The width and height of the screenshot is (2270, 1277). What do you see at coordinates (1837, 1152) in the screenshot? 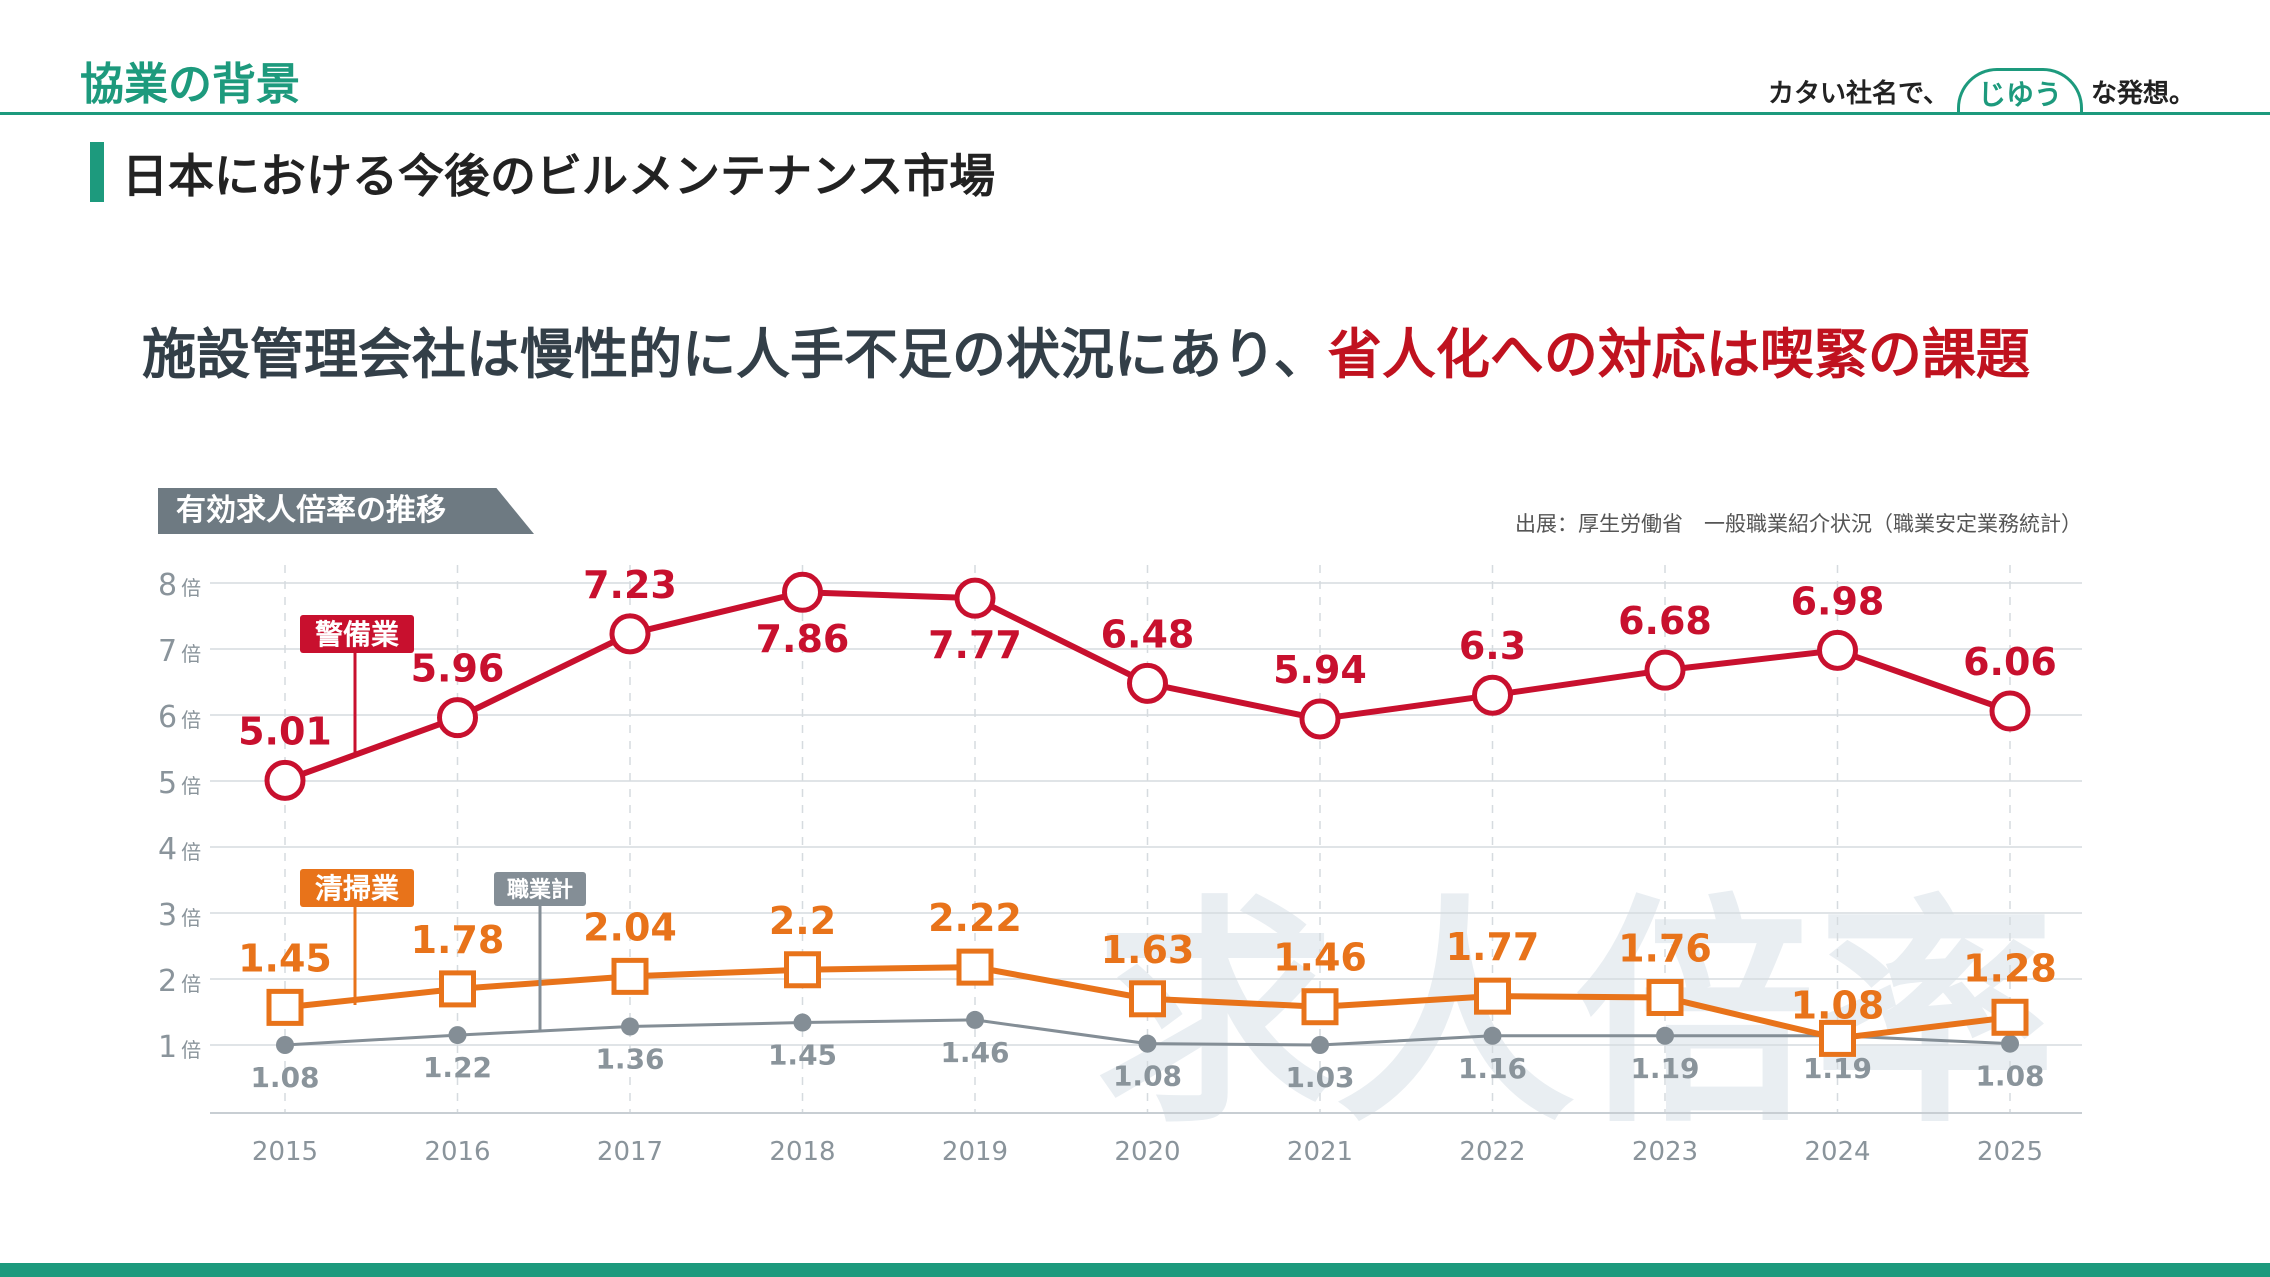
I see `x-tick-label: 2024` at bounding box center [1837, 1152].